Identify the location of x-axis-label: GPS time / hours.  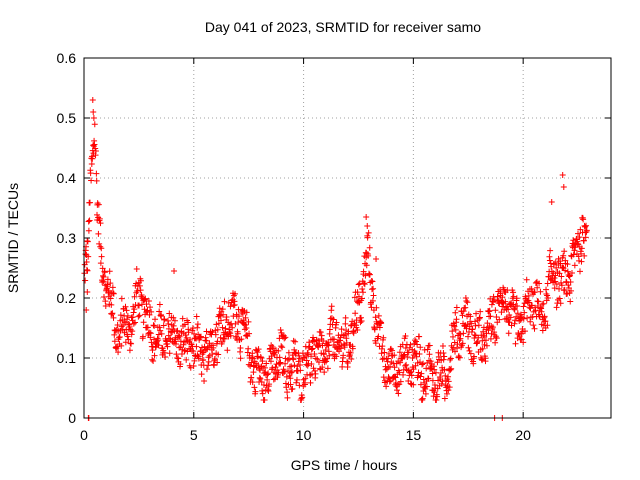
(344, 465).